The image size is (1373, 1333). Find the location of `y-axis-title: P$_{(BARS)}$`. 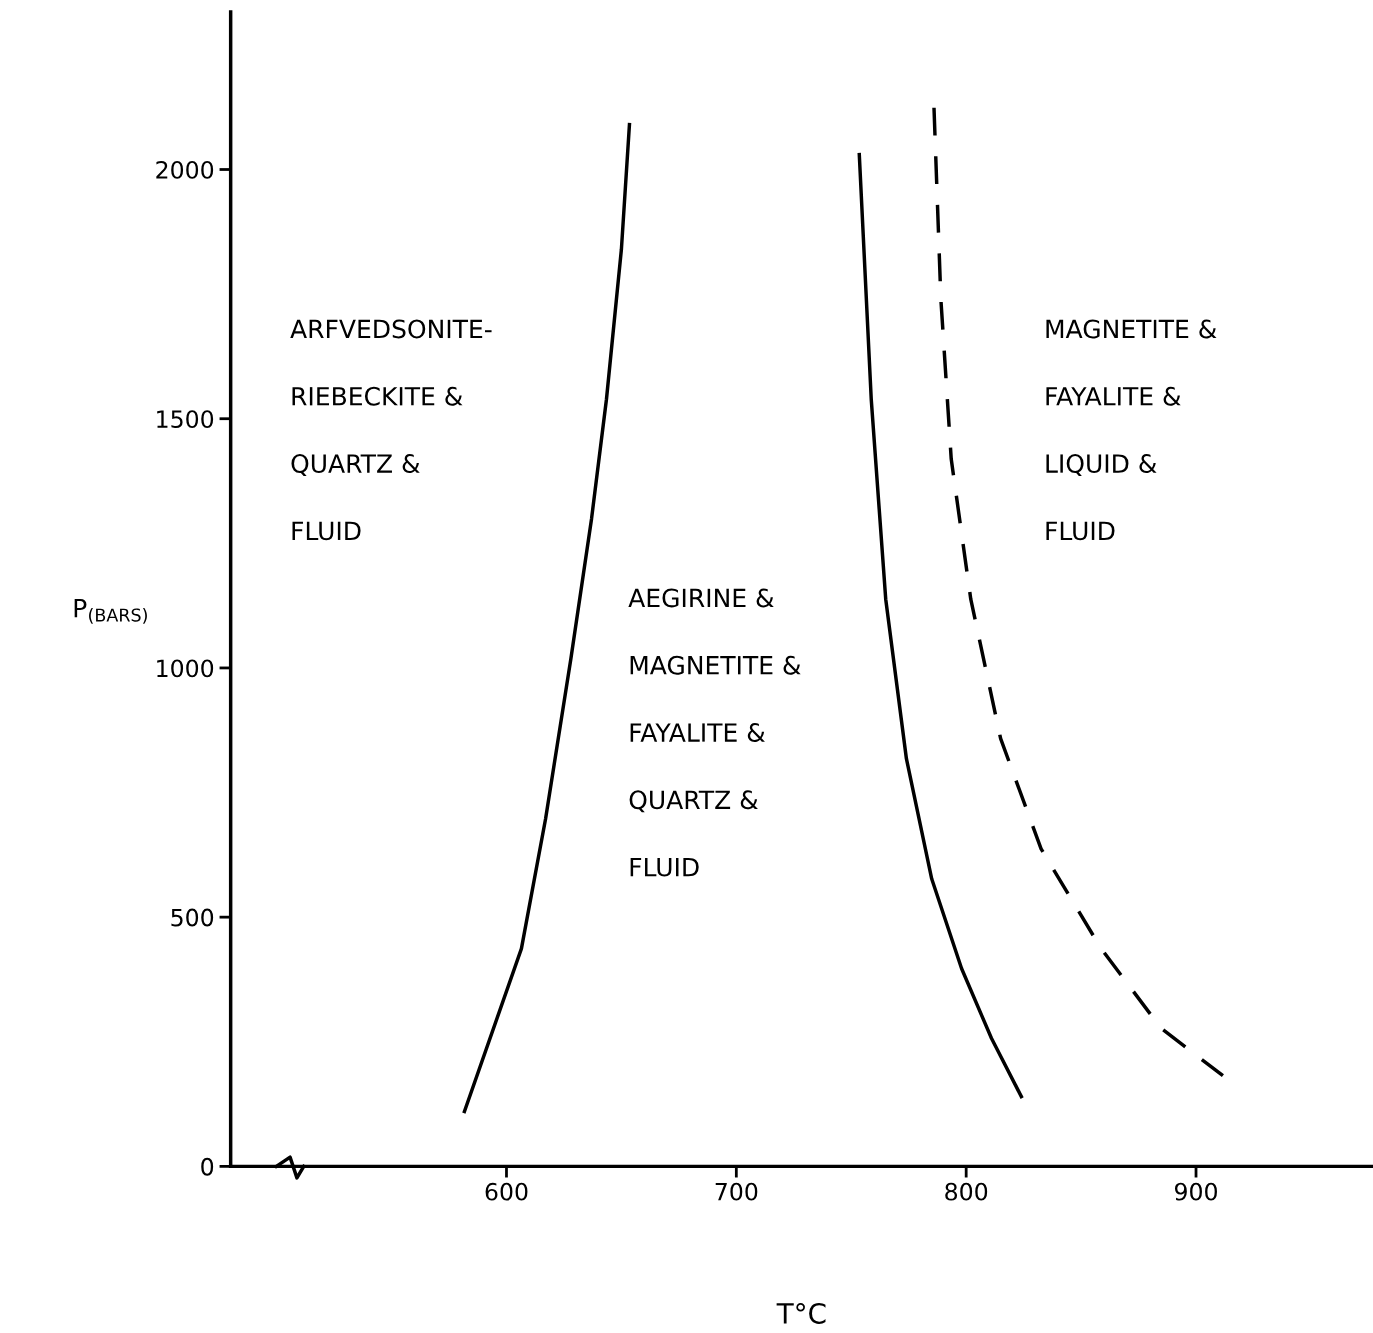

y-axis-title: P$_{(BARS)}$ is located at coordinates (110, 611).